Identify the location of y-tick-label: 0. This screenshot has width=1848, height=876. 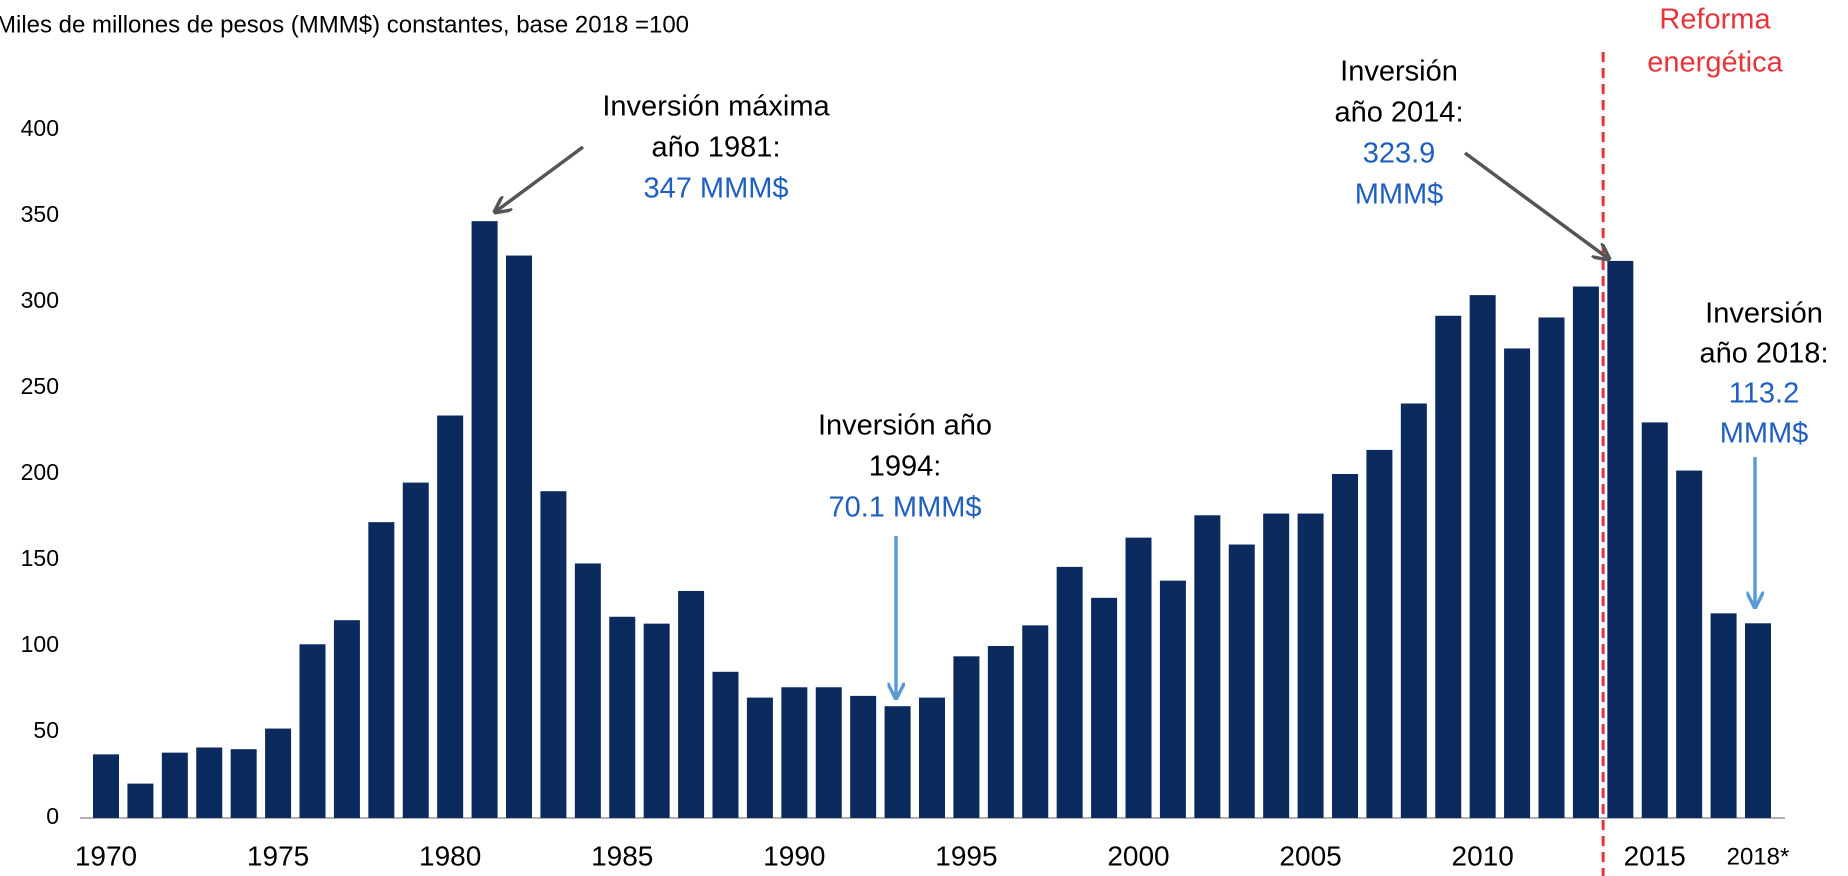
(52, 816).